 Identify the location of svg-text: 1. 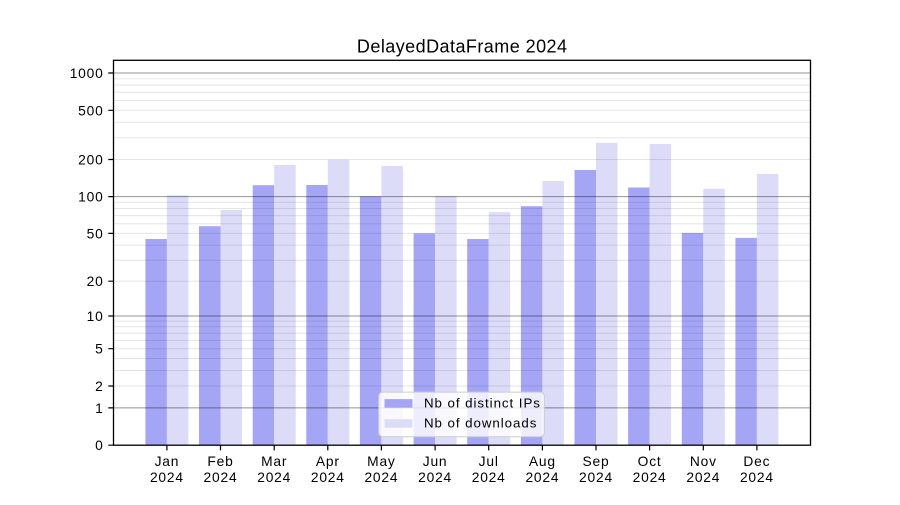
(99, 408).